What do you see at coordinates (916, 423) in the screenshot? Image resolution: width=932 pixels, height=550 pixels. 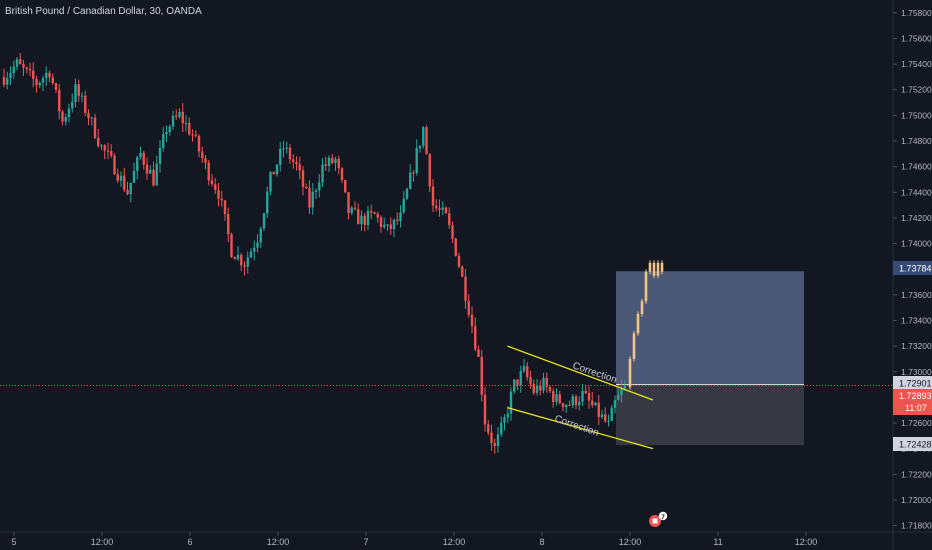 I see `y-tick-label: 1.72600` at bounding box center [916, 423].